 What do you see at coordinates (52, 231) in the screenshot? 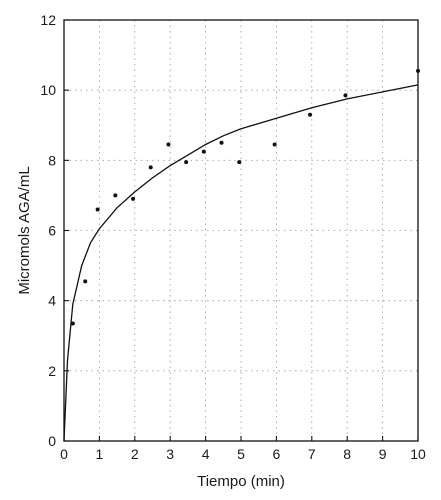
I see `y-tick-label: 6` at bounding box center [52, 231].